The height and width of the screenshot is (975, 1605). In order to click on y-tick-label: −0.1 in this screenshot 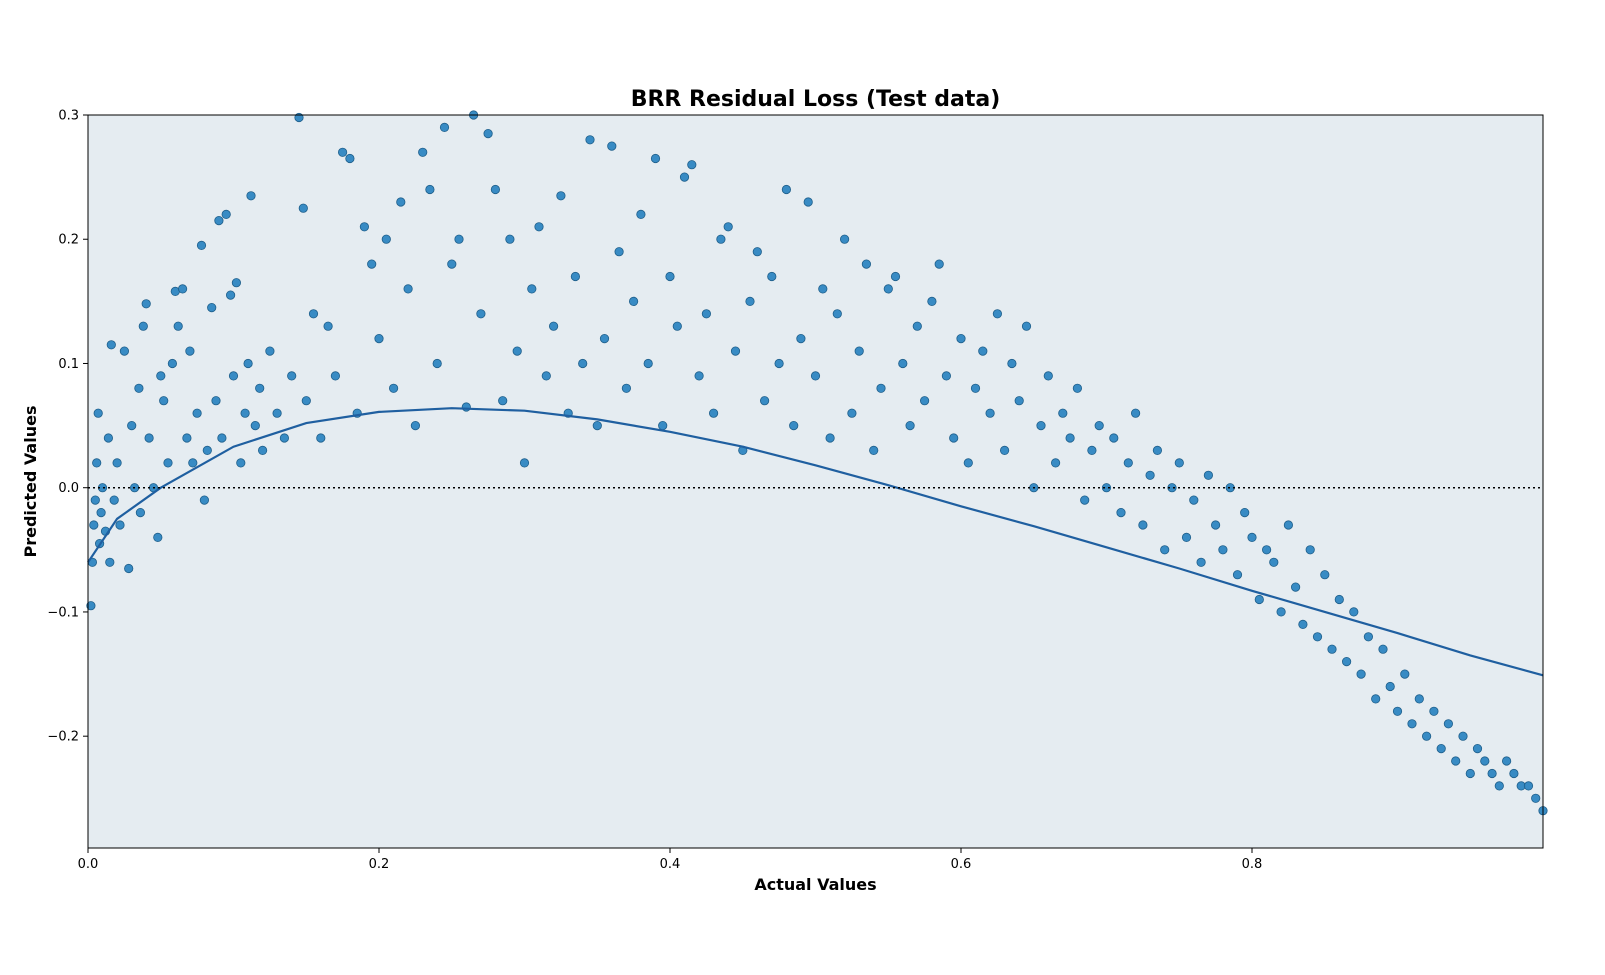, I will do `click(63, 612)`.